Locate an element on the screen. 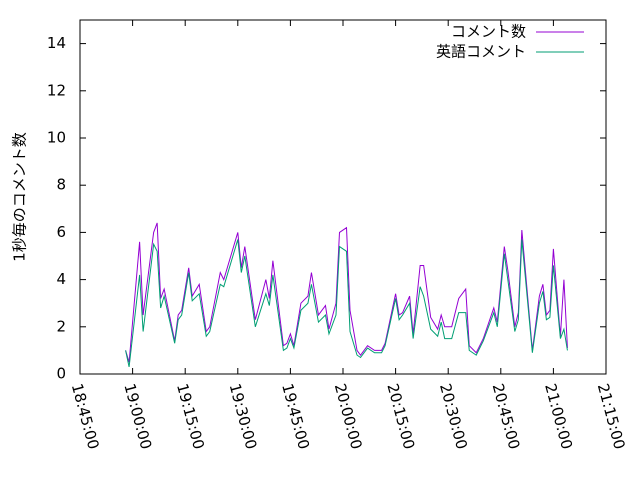 The image size is (640, 480). y-tick-label: 2 is located at coordinates (61, 326).